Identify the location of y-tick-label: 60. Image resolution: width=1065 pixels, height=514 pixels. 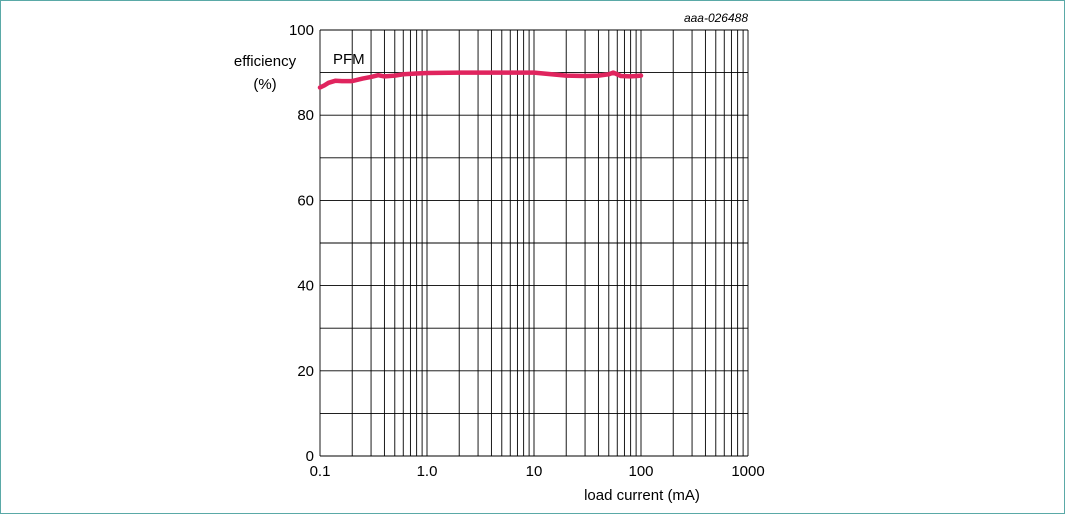
(305, 200).